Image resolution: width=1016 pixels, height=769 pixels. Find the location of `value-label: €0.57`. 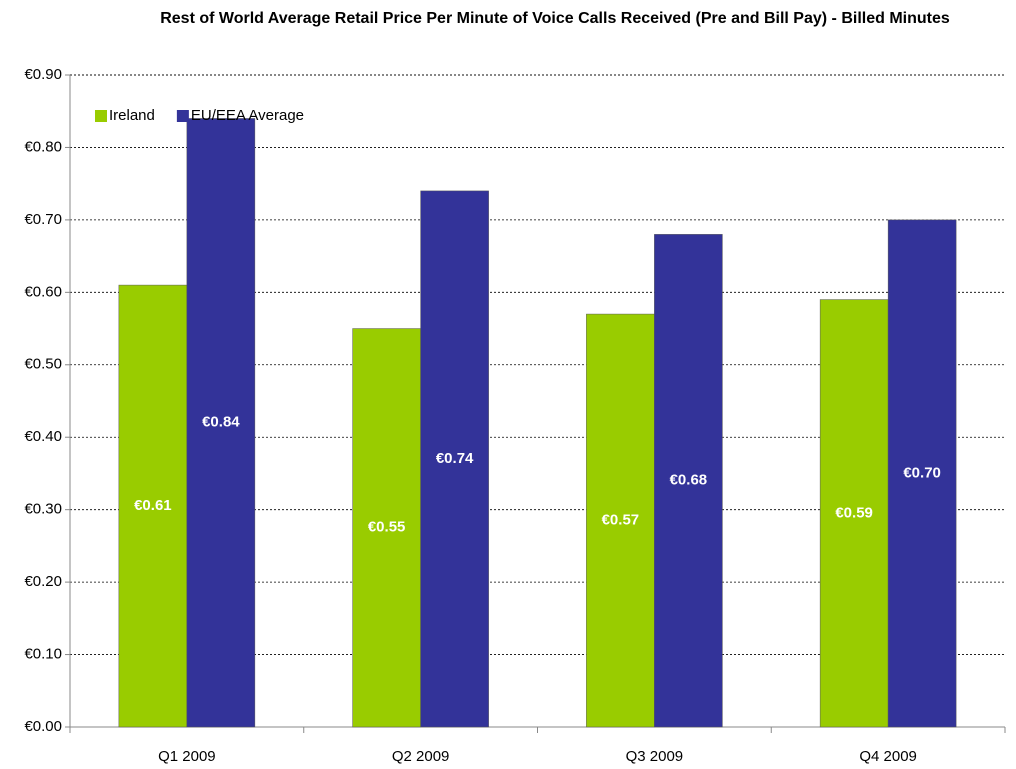

value-label: €0.57 is located at coordinates (621, 520).